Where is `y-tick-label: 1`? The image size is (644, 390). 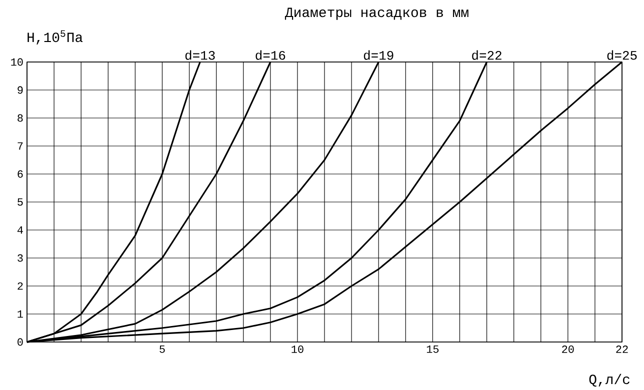 y-tick-label: 1 is located at coordinates (20, 314).